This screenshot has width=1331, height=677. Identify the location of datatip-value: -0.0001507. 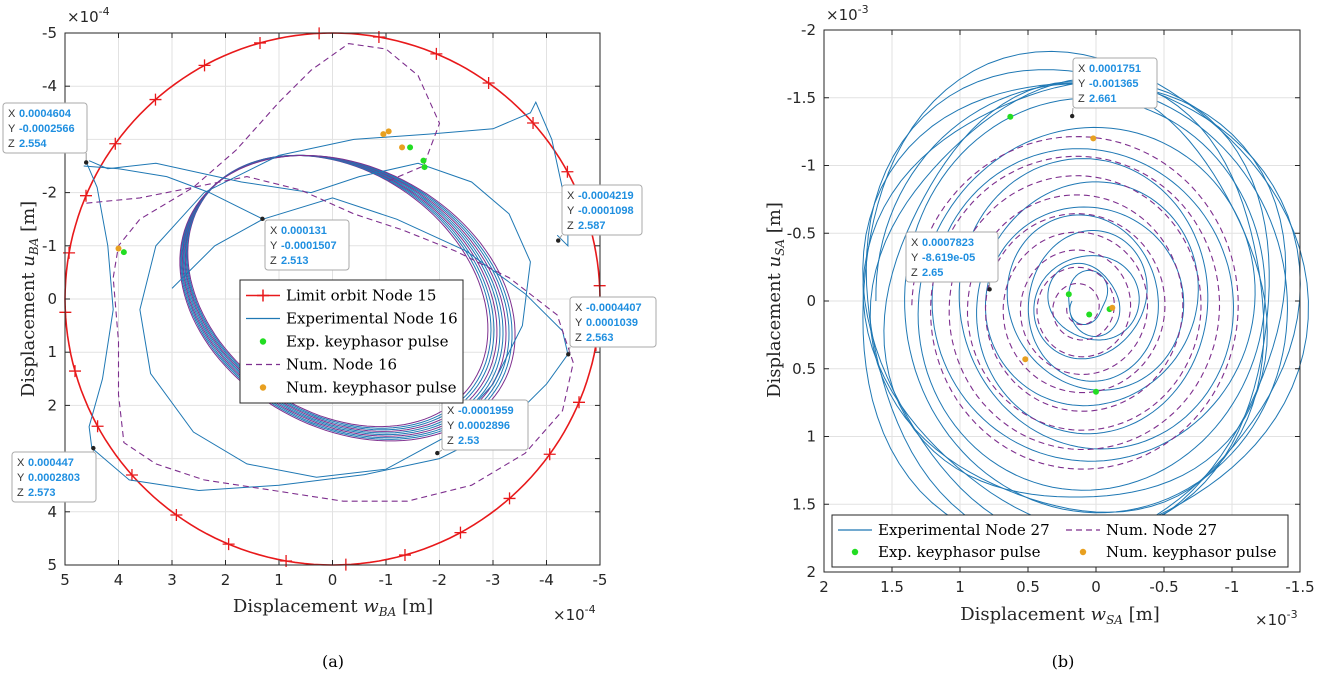
(309, 246).